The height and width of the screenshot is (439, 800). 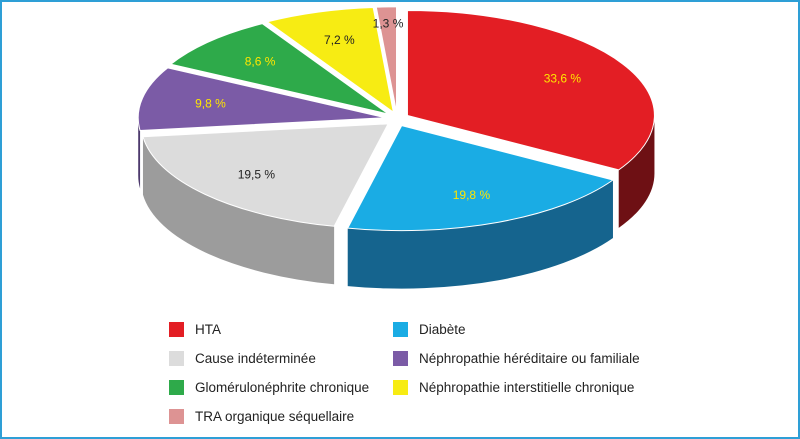 I want to click on data-label-hta: 33,6 %, so click(x=563, y=78).